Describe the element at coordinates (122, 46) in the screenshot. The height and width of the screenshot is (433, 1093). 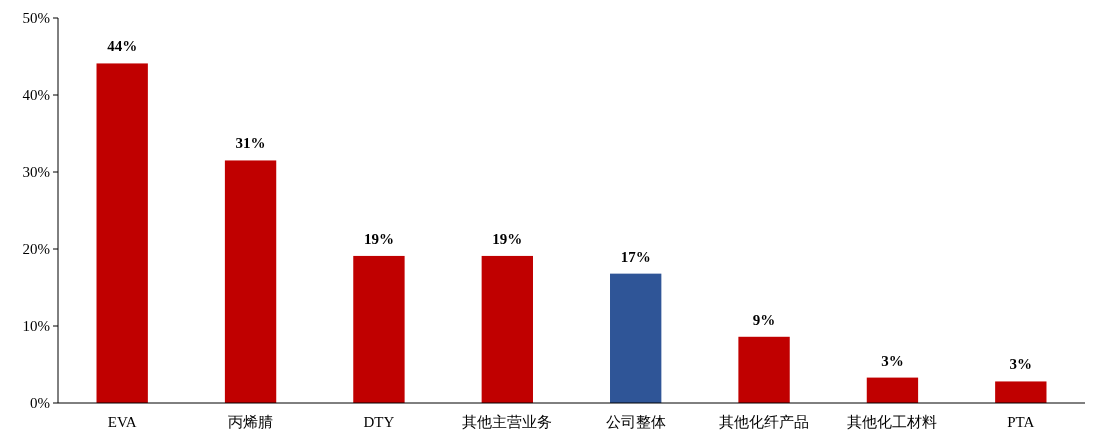
I see `data-label: 44%` at that location.